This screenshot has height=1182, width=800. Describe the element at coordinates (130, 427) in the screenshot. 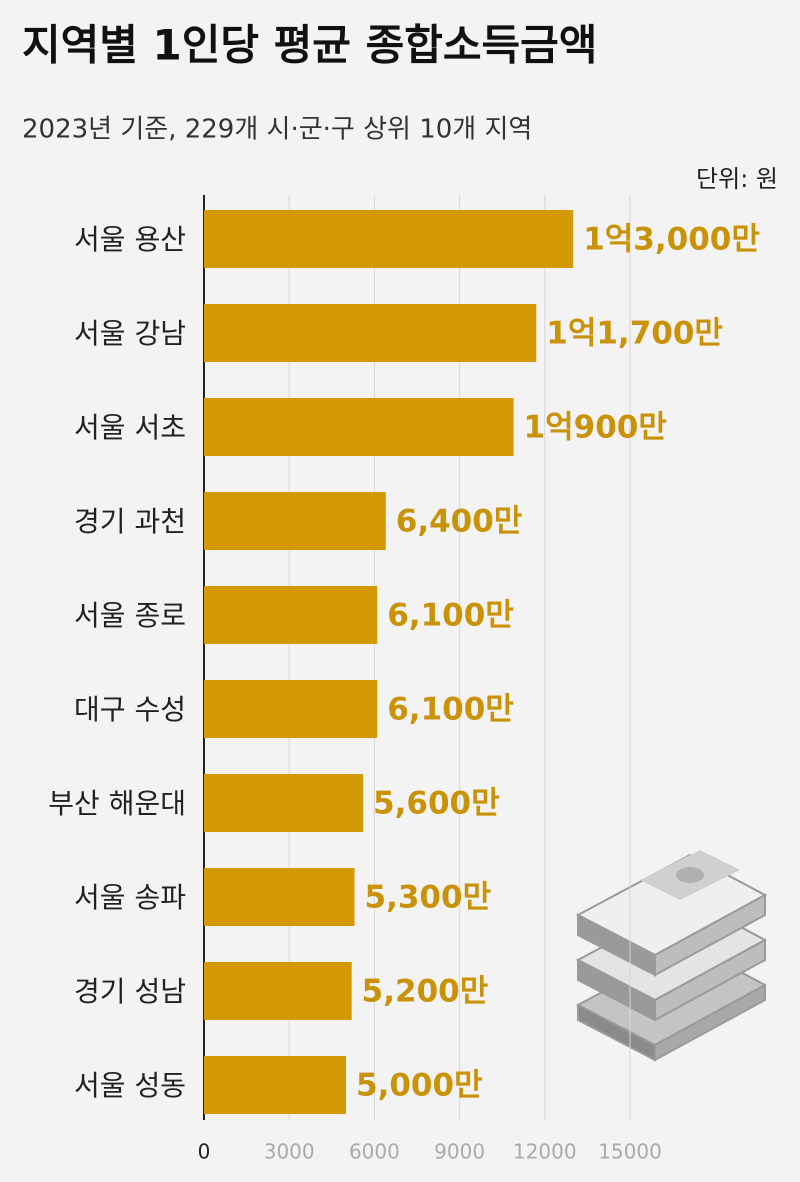

I see `y-tick-label: 서울 서초` at that location.